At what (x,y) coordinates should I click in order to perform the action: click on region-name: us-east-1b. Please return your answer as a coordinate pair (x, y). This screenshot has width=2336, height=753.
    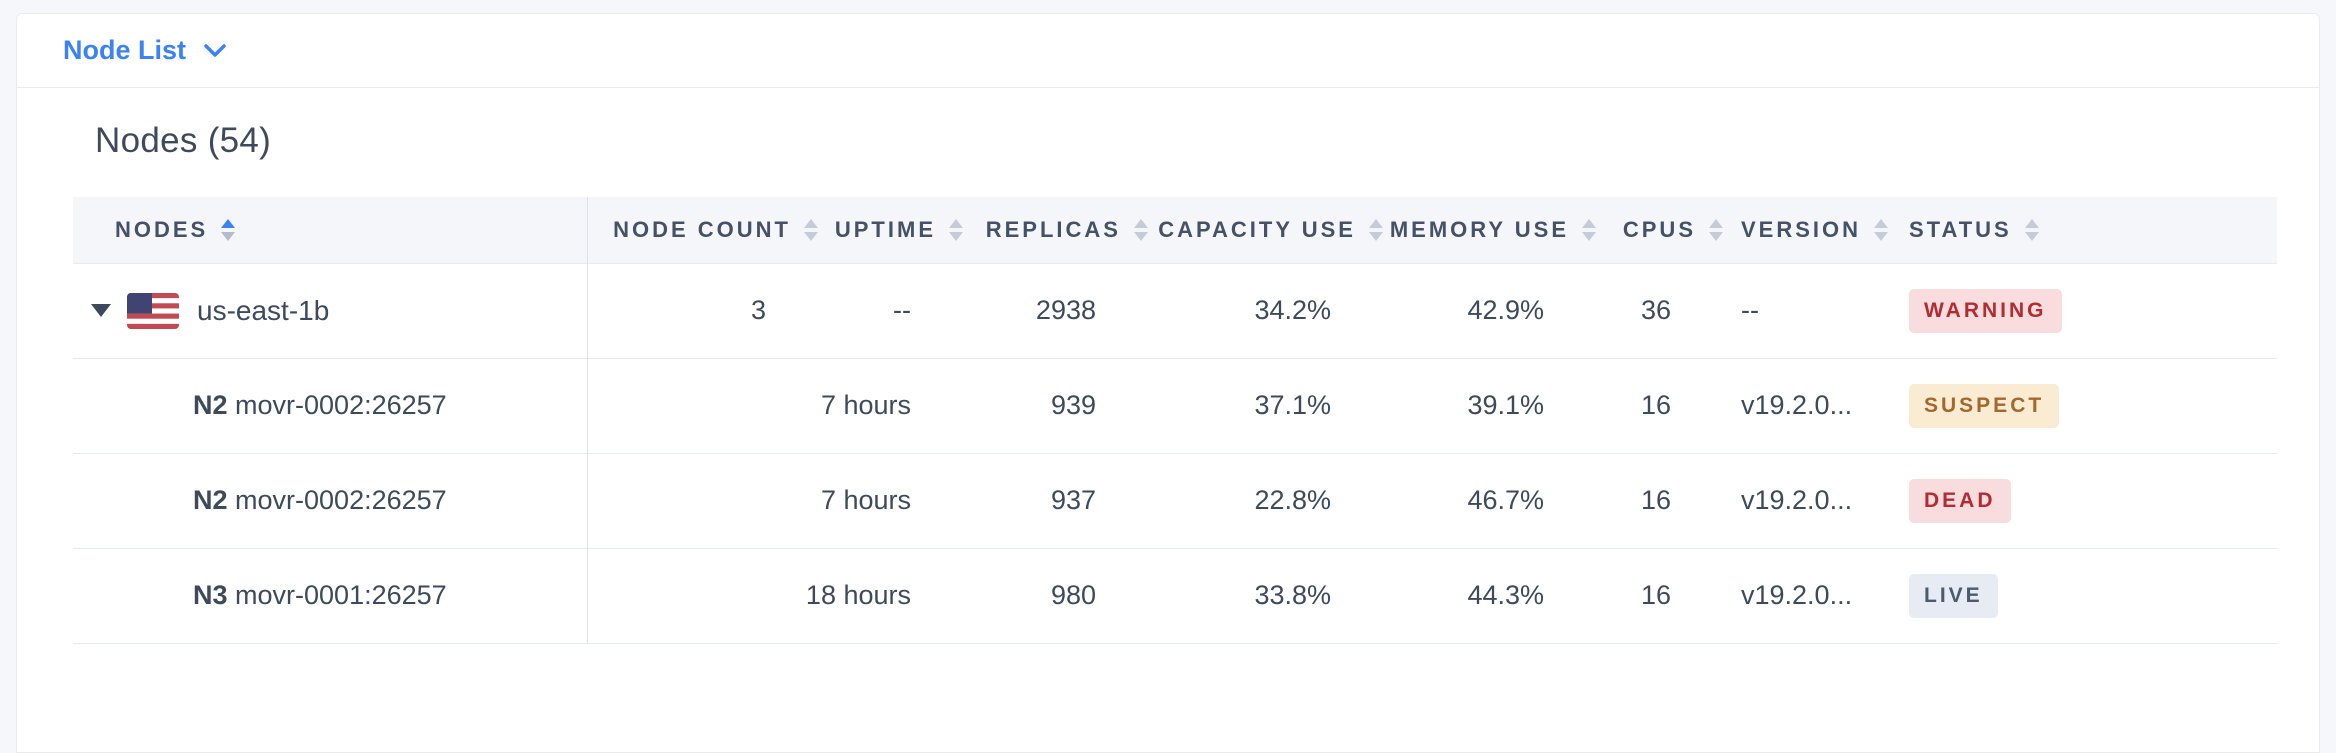
    Looking at the image, I should click on (263, 310).